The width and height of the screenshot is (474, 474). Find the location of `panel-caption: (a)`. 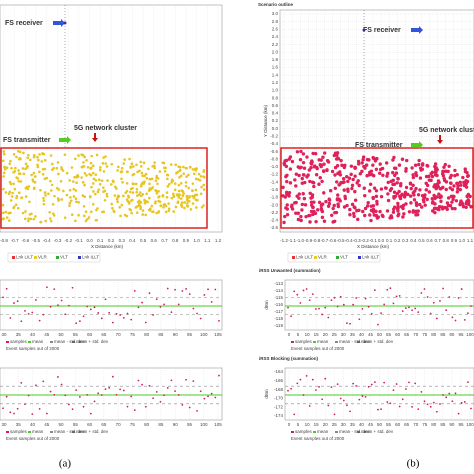

panel-caption: (a) is located at coordinates (65, 464).